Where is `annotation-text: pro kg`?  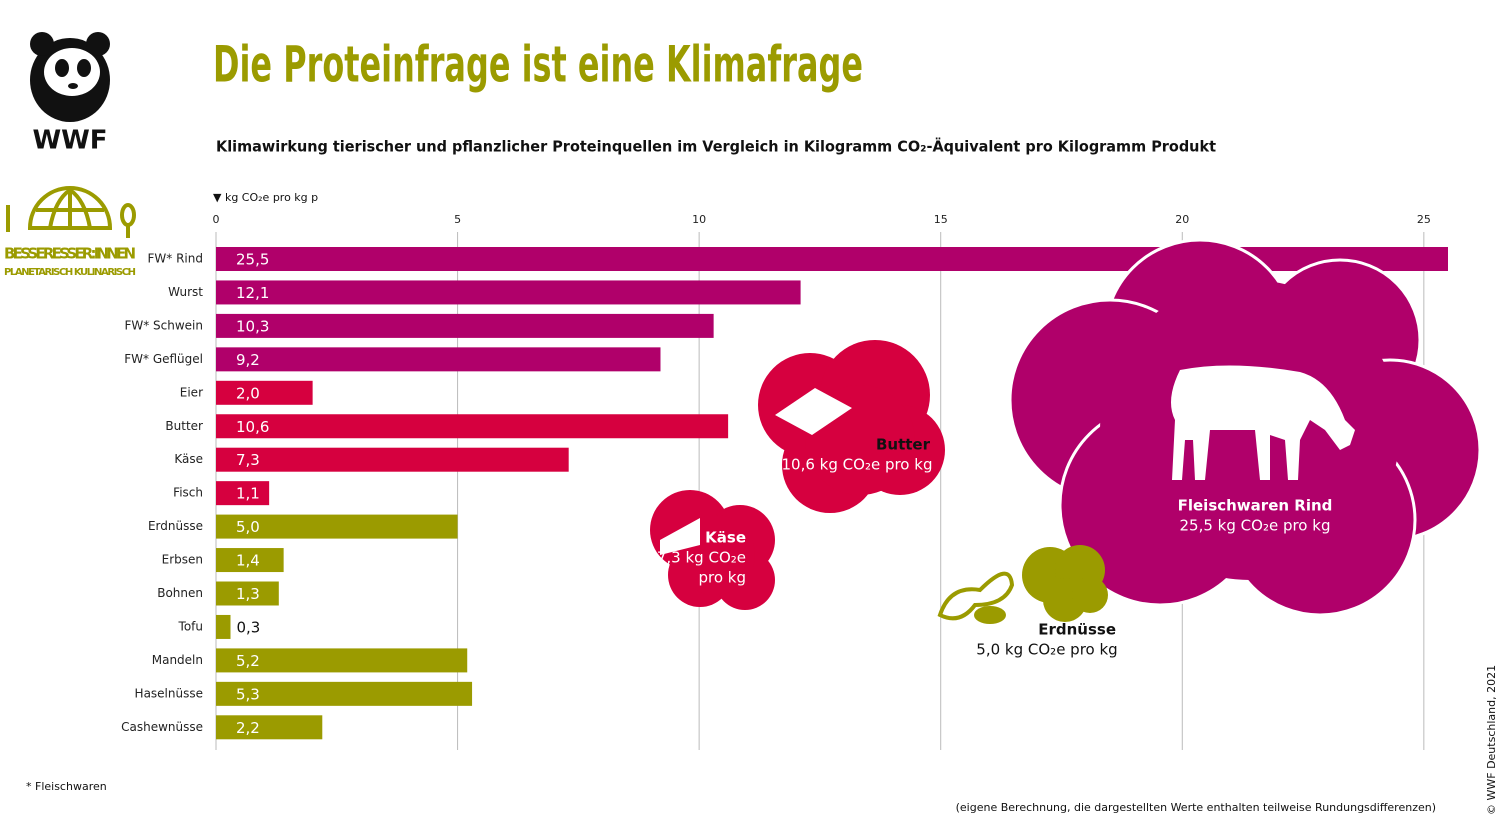
annotation-text: pro kg is located at coordinates (722, 578).